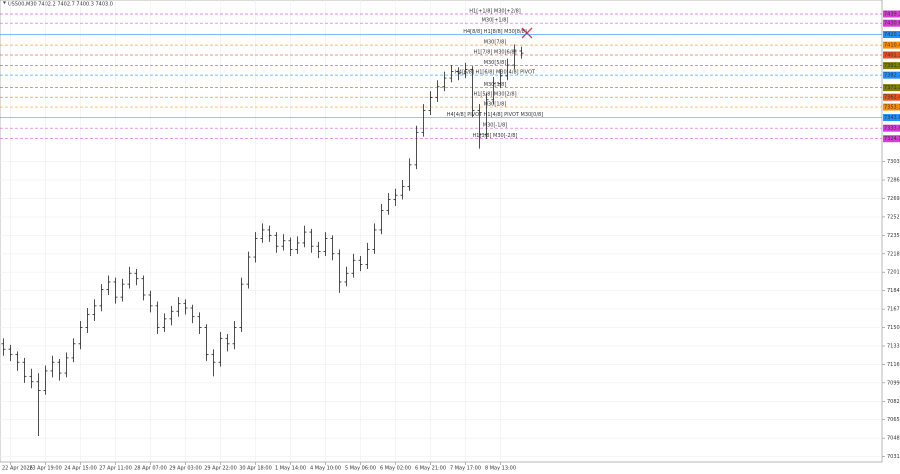 This screenshot has width=900, height=474. I want to click on level-price: 7401.3, so click(892, 55).